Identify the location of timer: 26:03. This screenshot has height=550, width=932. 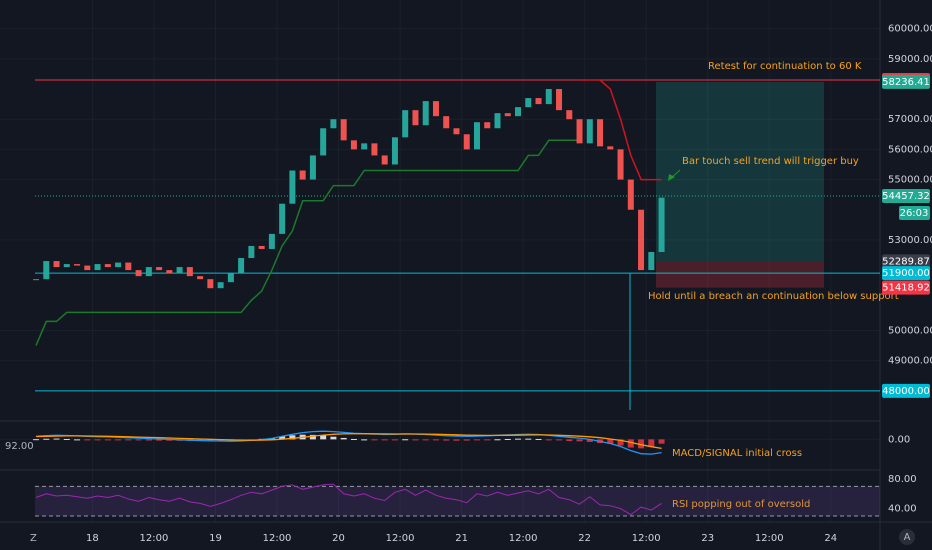
(914, 213).